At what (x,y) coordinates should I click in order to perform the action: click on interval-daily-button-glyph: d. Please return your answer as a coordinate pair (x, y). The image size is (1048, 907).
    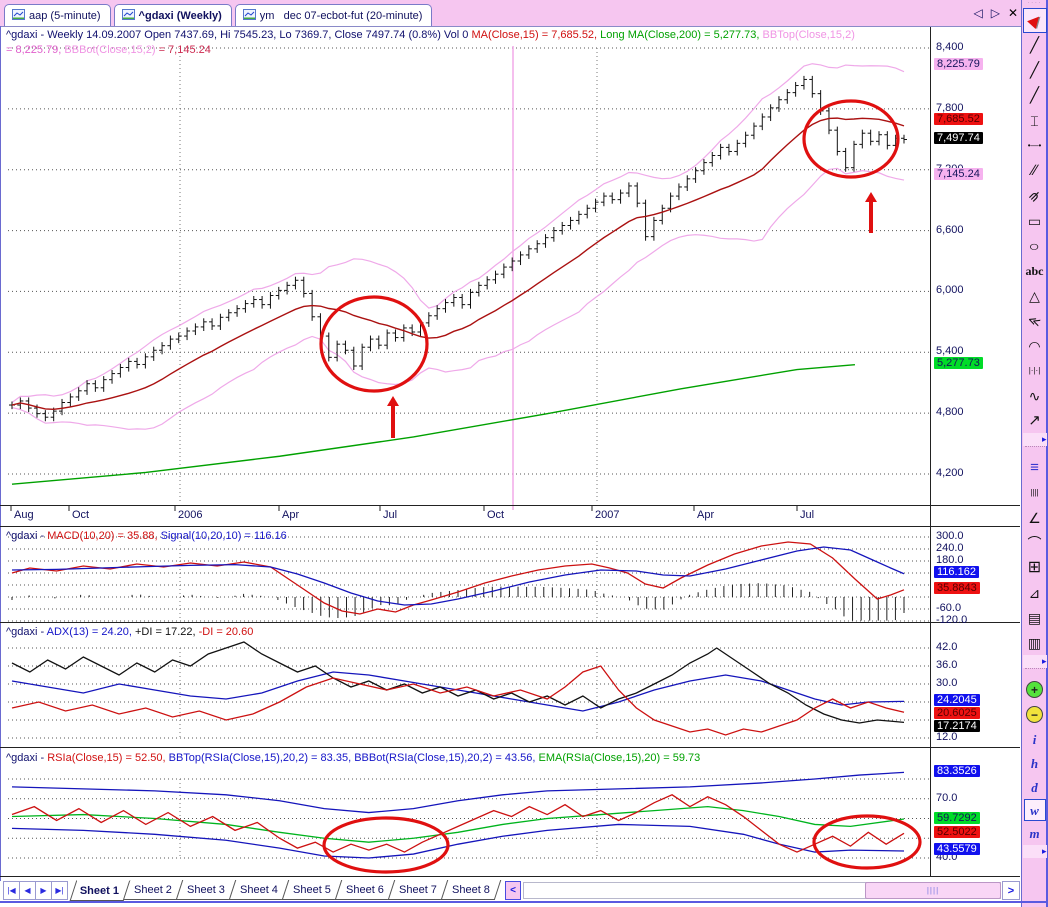
    Looking at the image, I should click on (1034, 787).